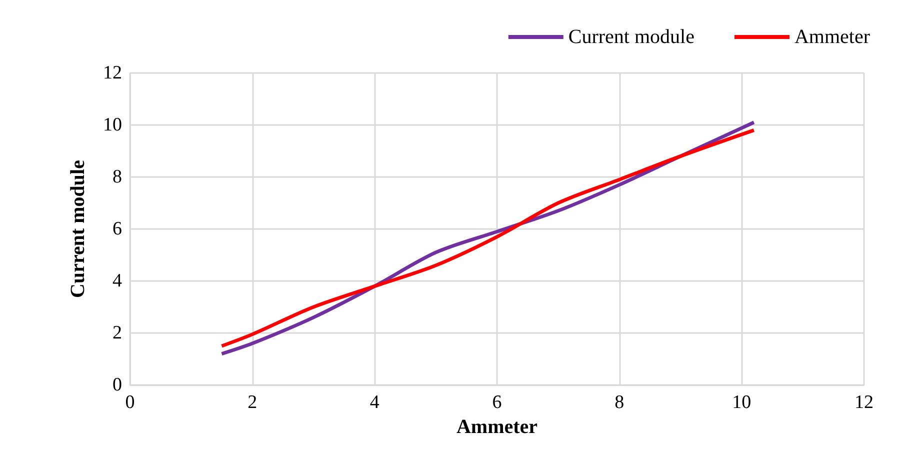  I want to click on y-tick-label: 8, so click(117, 177).